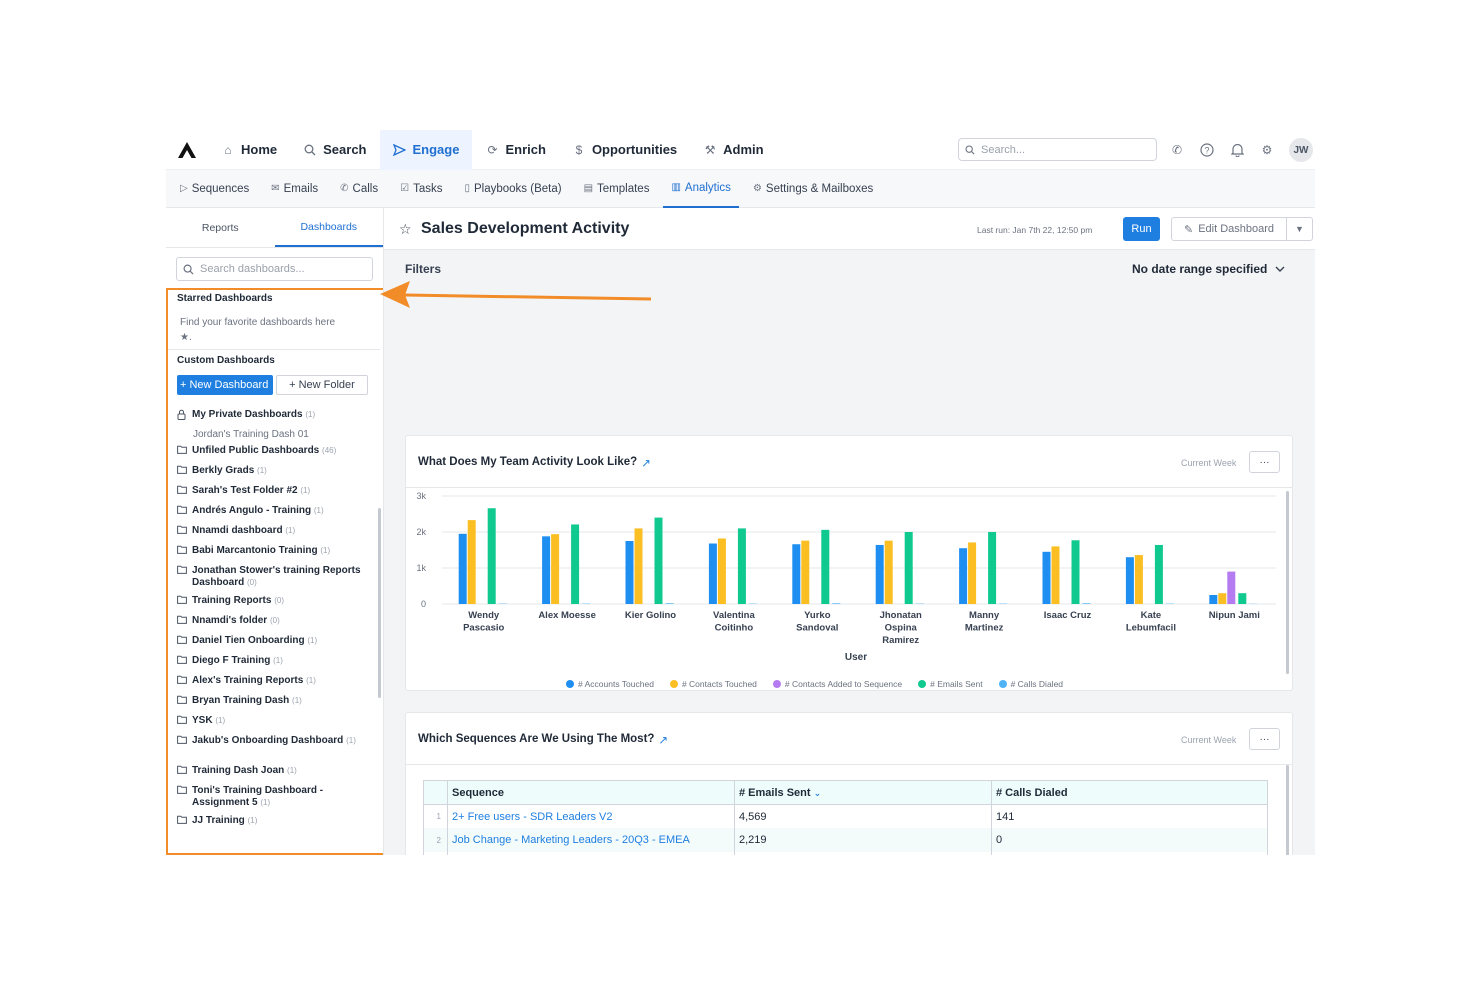 The width and height of the screenshot is (1480, 987). Describe the element at coordinates (713, 684) in the screenshot. I see `legend-item: # Contacts Touched` at that location.